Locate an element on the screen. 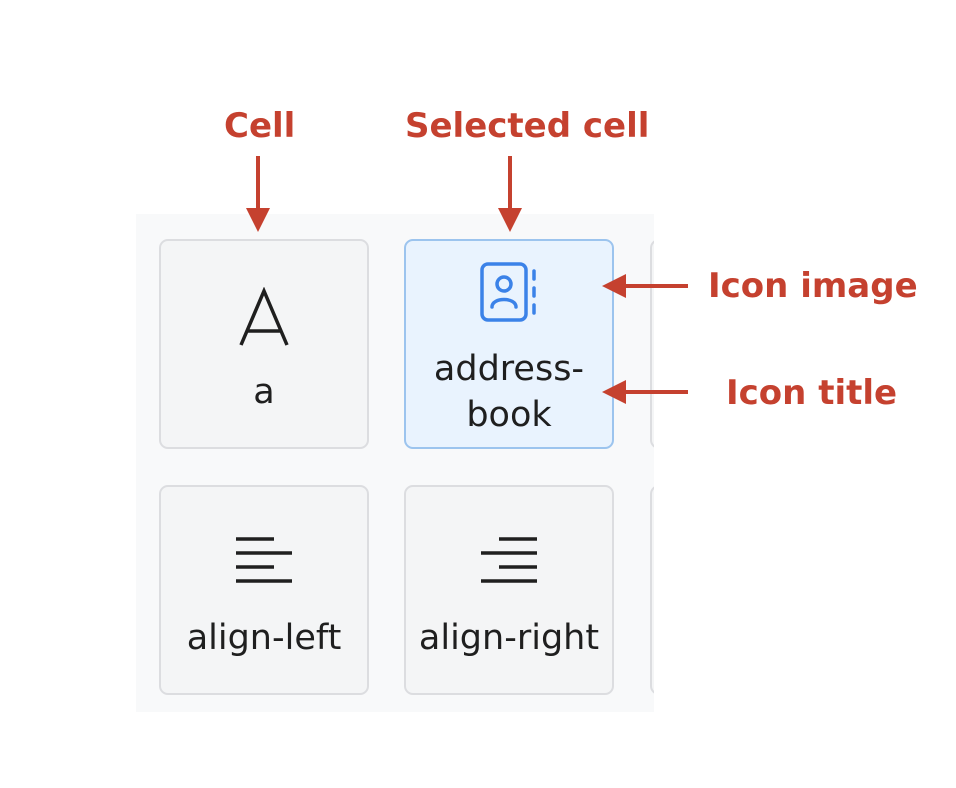 This screenshot has height=788, width=956. callout-icon-image-label: Icon image is located at coordinates (813, 286).